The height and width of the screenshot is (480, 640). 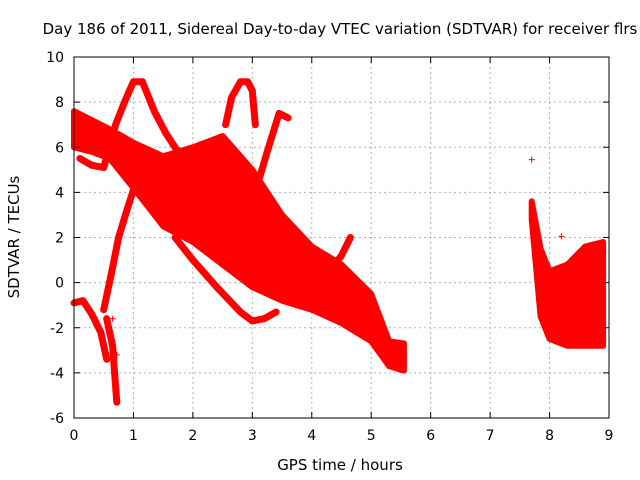 What do you see at coordinates (609, 436) in the screenshot?
I see `x-tick-label: 9` at bounding box center [609, 436].